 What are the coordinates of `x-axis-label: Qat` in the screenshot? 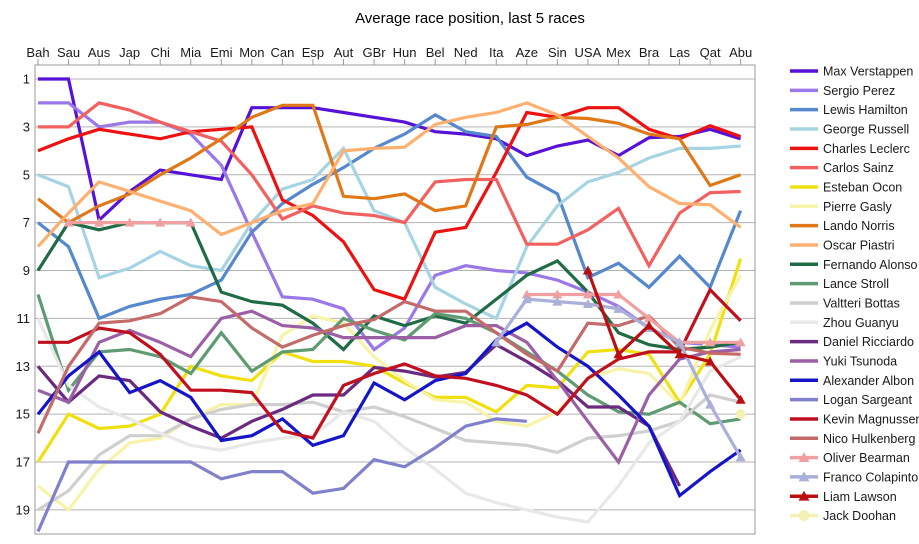 It's located at (710, 52).